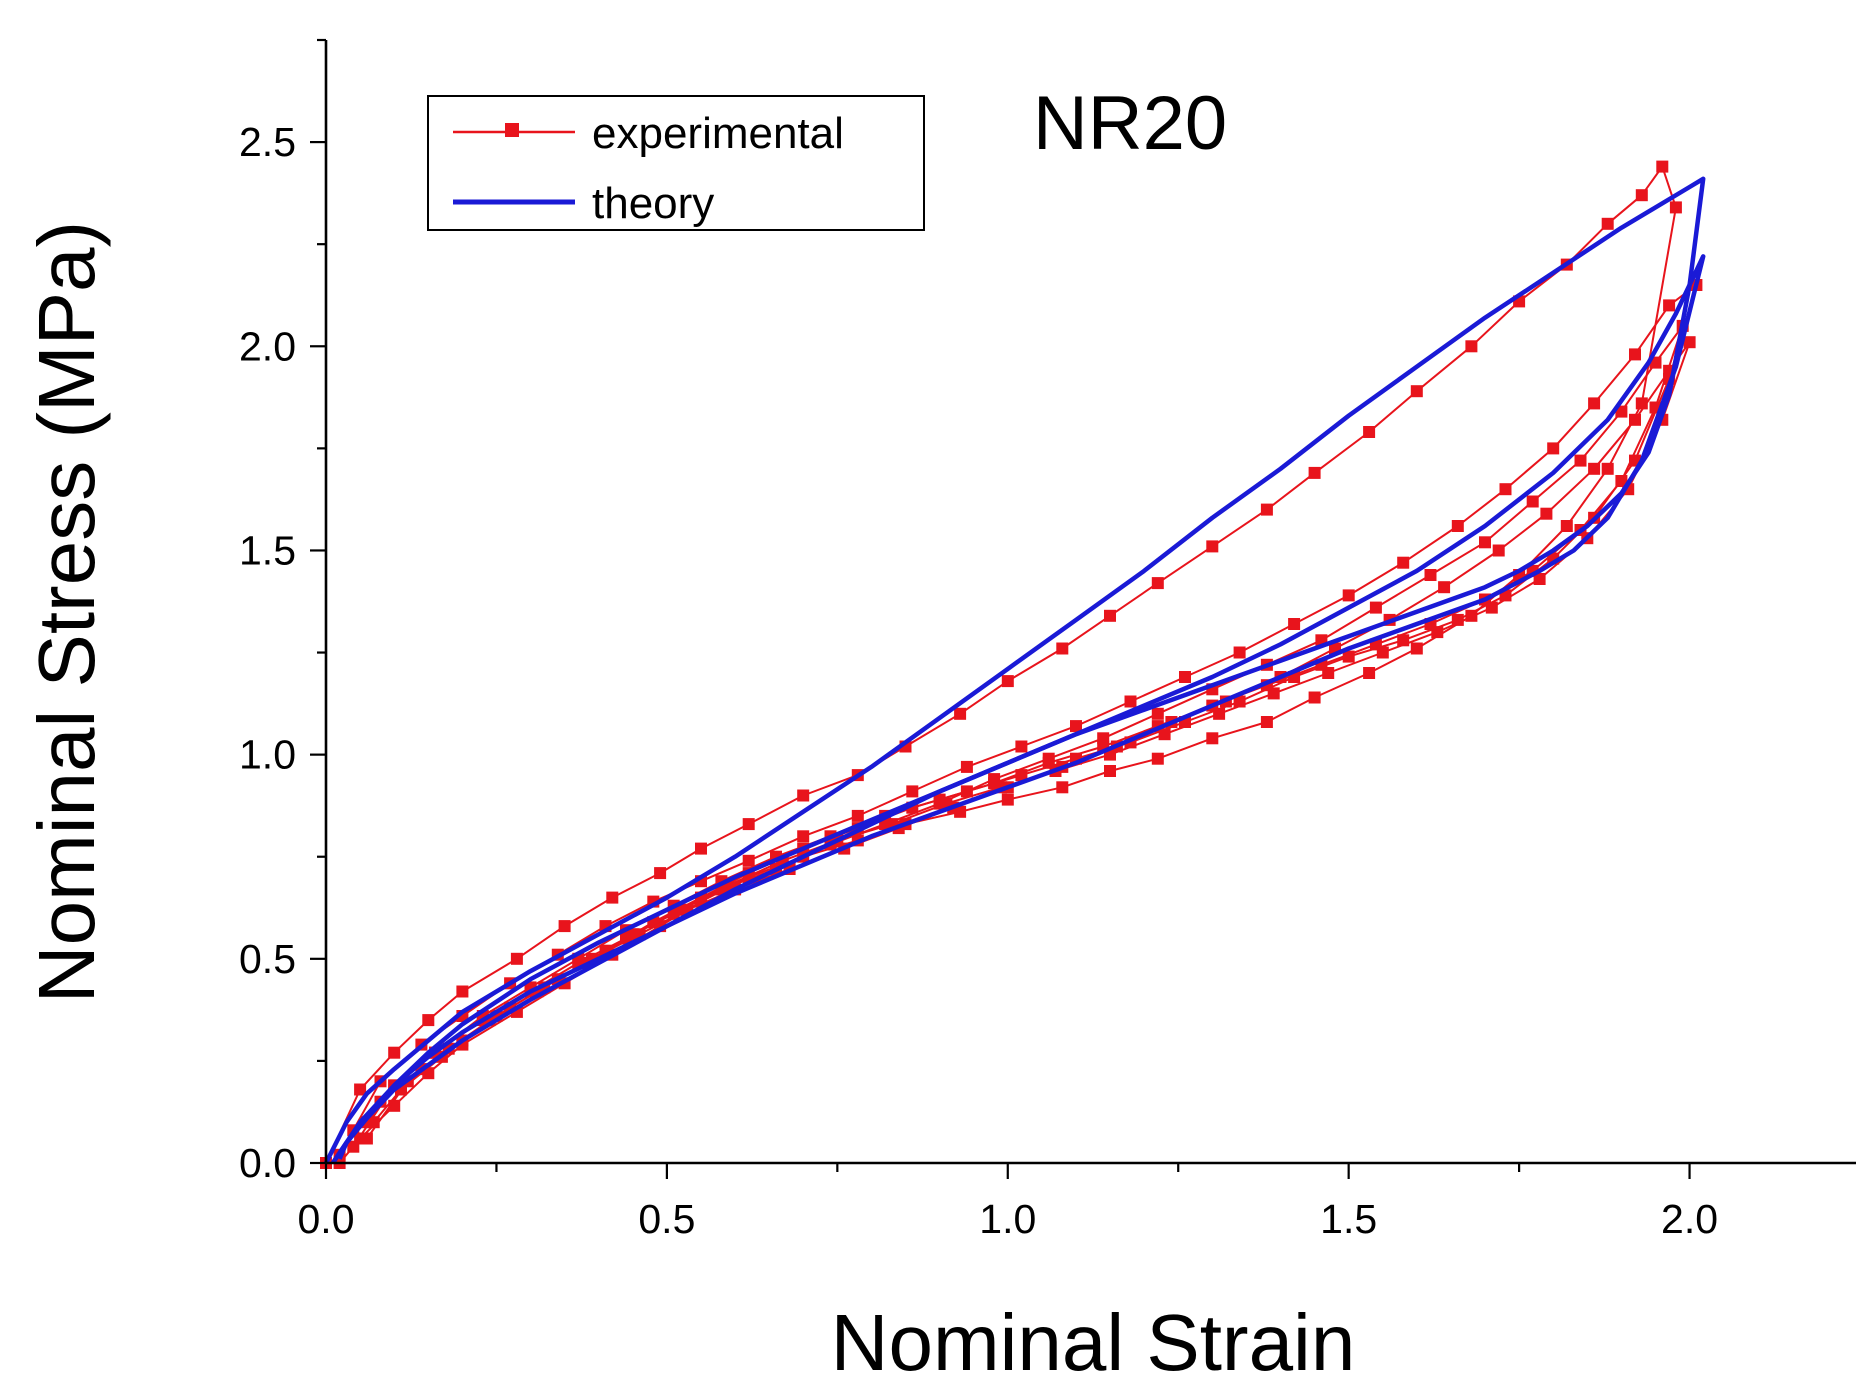 This screenshot has width=1856, height=1394. I want to click on legend-experimental-label: experimental, so click(718, 133).